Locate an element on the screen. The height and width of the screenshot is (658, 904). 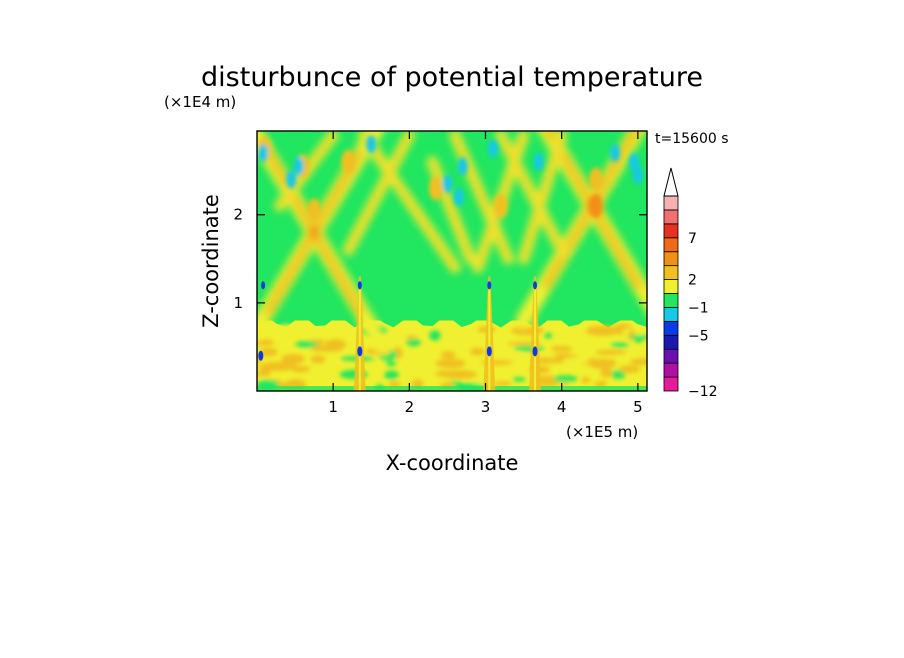
x-axis-label: X-coordinate is located at coordinates (452, 463).